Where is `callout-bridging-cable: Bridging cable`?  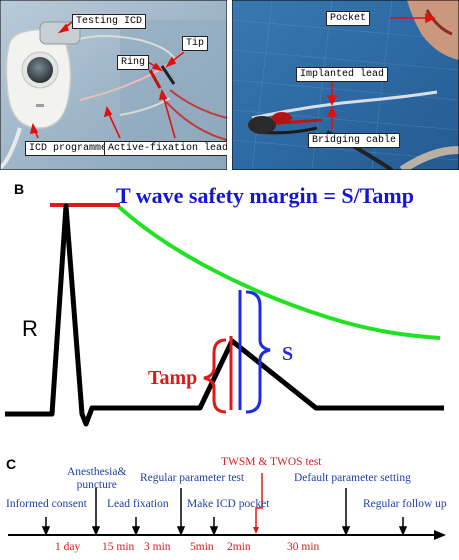
callout-bridging-cable: Bridging cable is located at coordinates (354, 140).